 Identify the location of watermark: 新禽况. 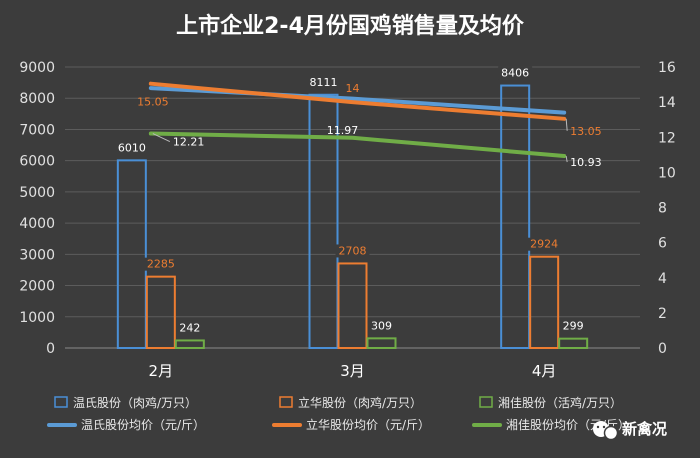
(630, 430).